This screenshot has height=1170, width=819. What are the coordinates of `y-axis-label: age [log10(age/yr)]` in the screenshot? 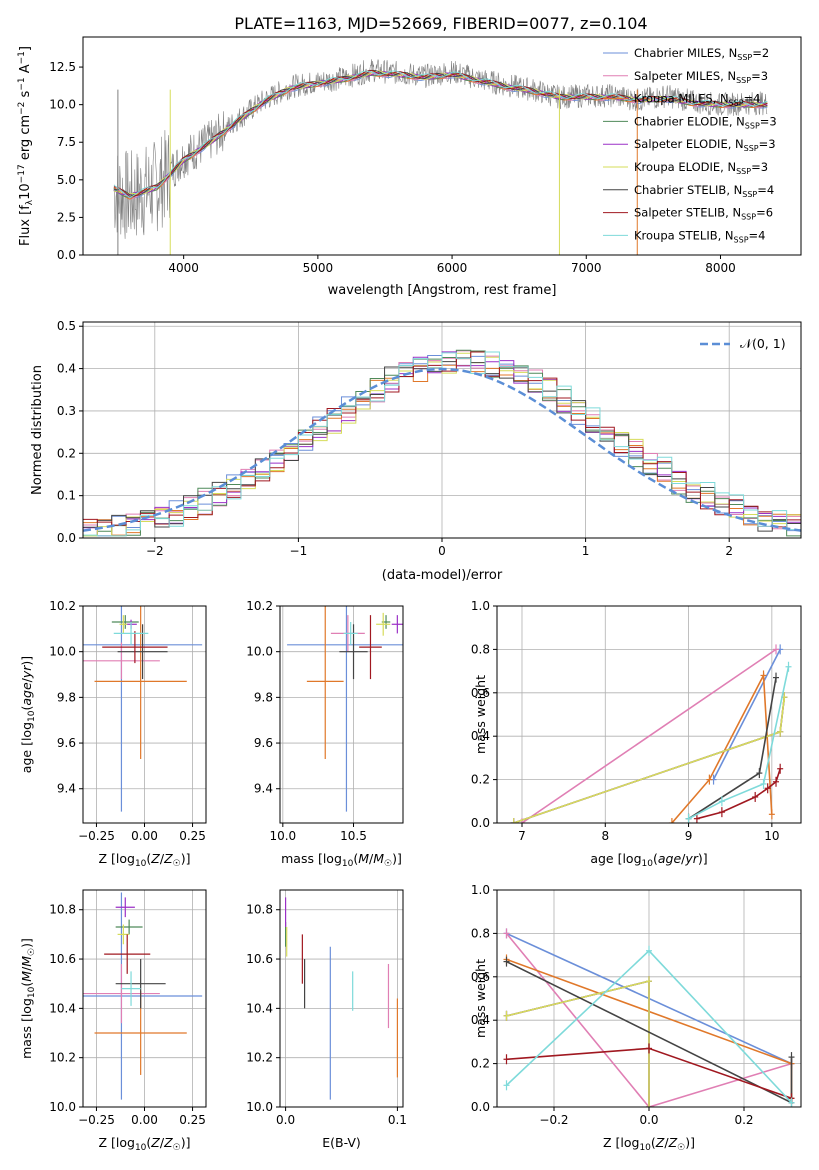 It's located at (28, 714).